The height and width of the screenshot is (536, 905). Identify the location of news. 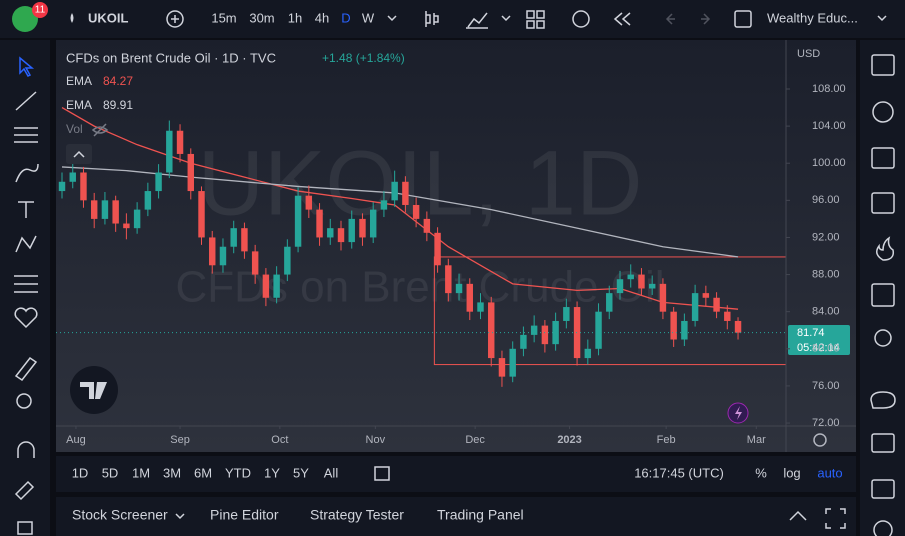
(883, 158).